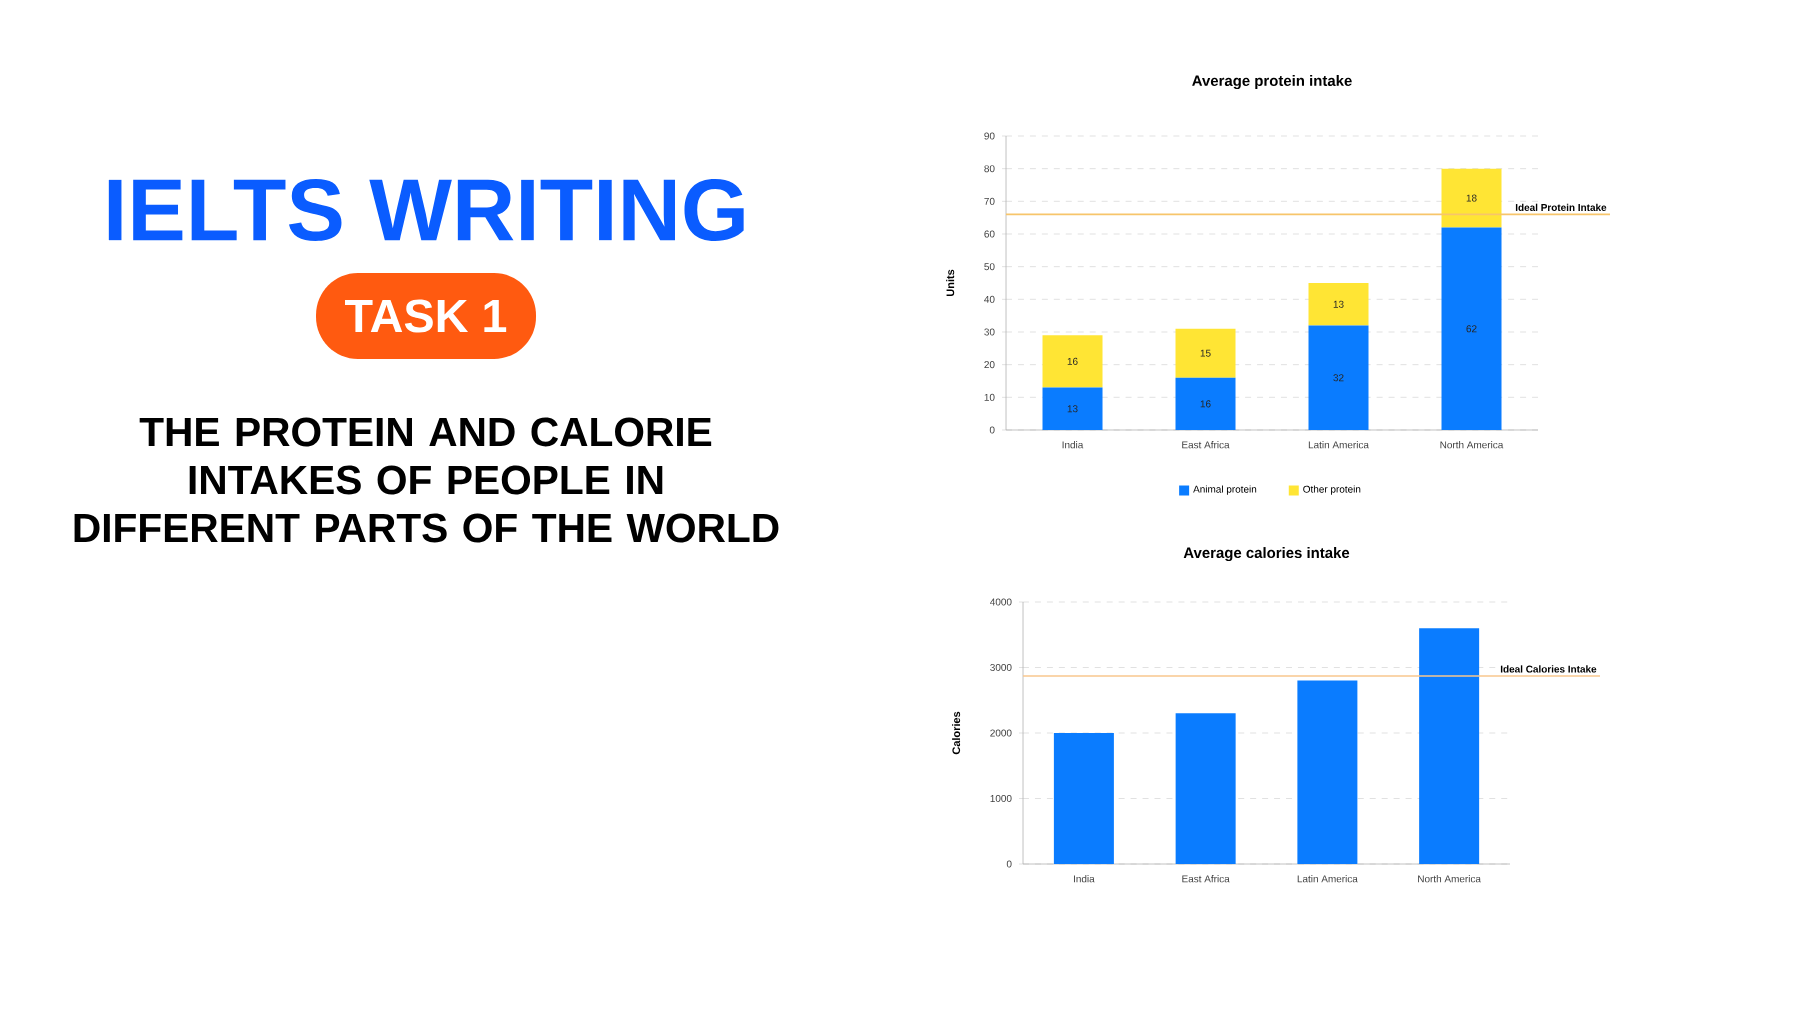  Describe the element at coordinates (426, 316) in the screenshot. I see `text: TASK 1` at that location.